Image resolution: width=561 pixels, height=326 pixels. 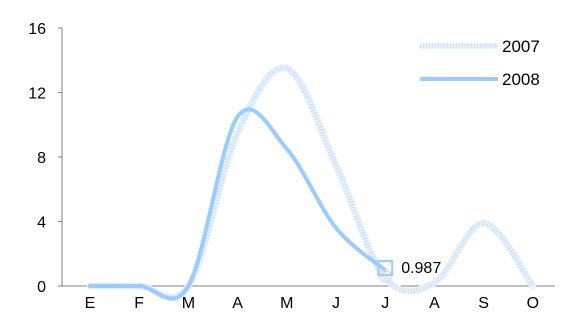 I want to click on x-tick-label: S, so click(x=483, y=303).